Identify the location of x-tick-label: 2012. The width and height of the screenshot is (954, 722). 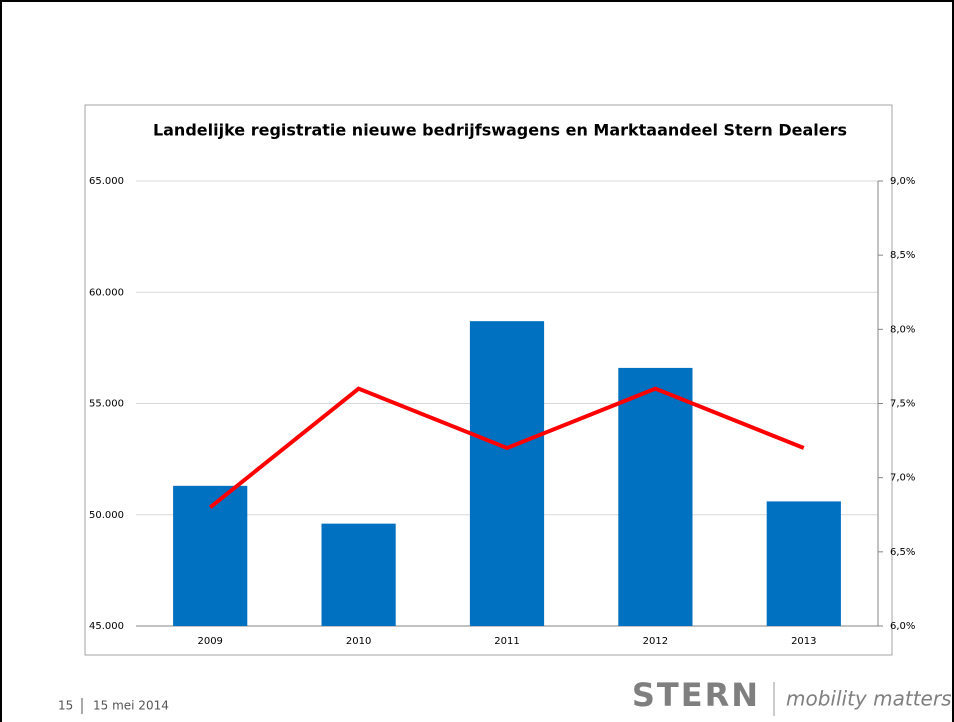
(655, 641).